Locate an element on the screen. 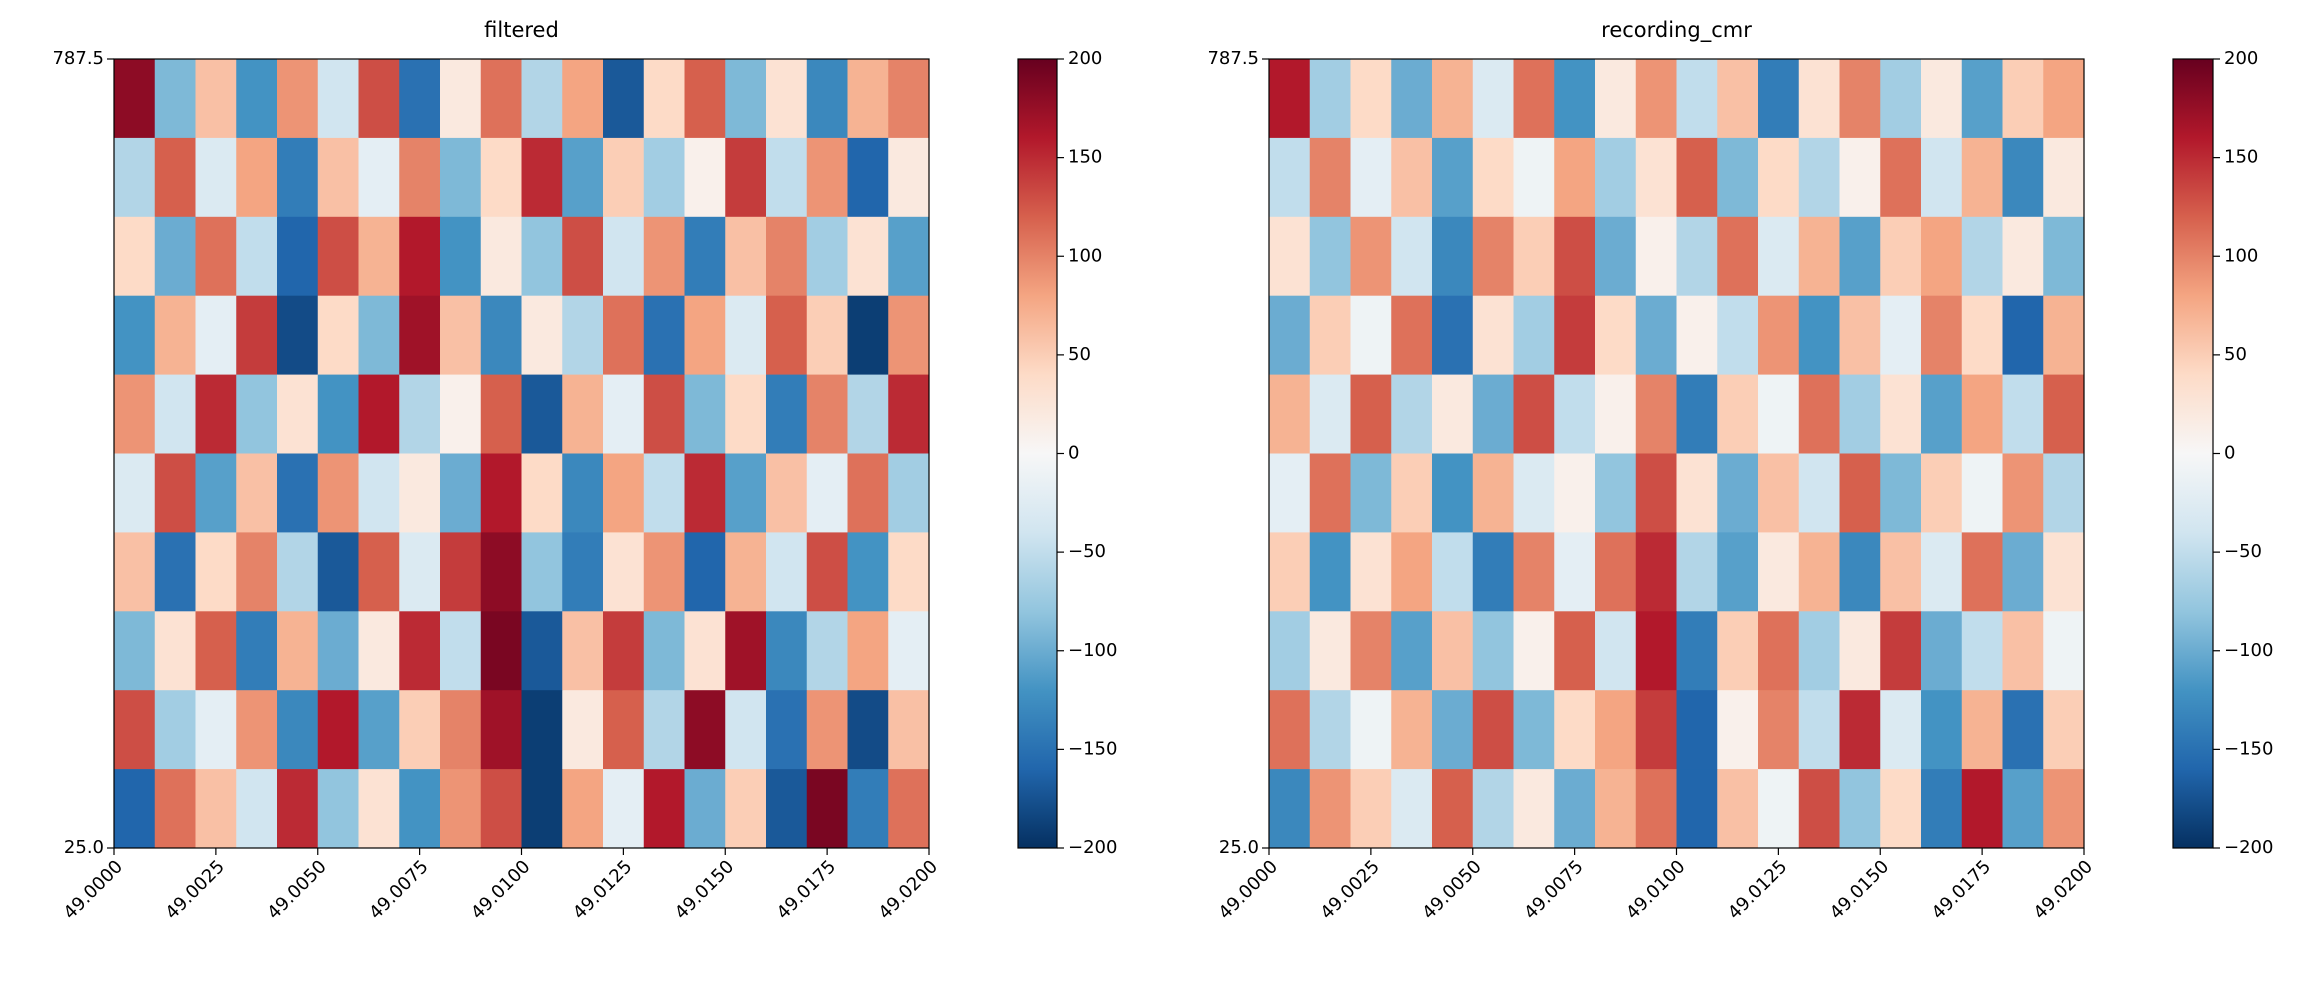  x-tick-label: 49.0150 is located at coordinates (704, 889).